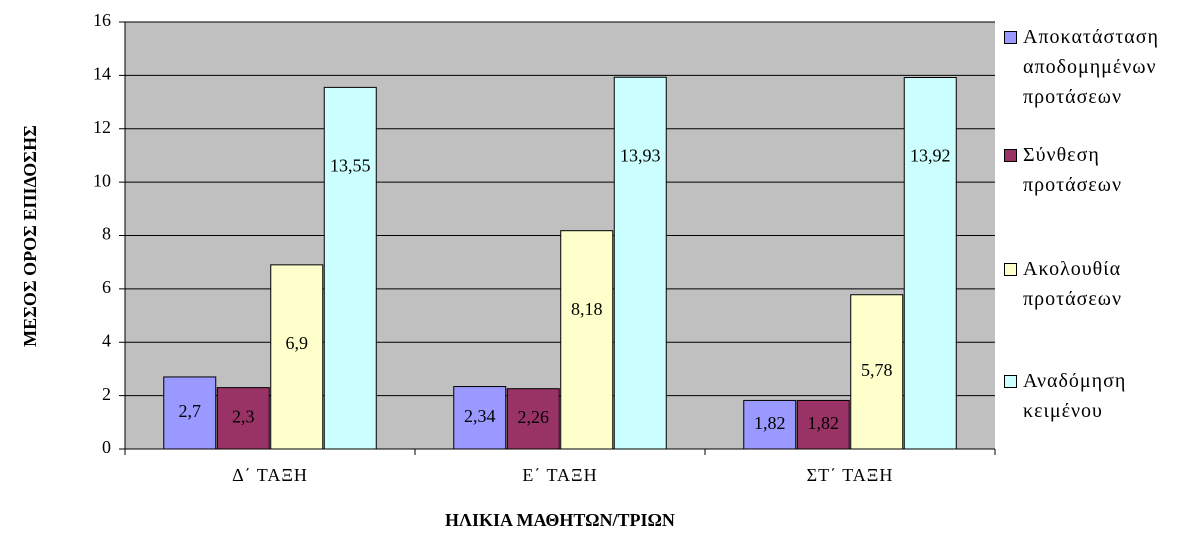 The height and width of the screenshot is (533, 1204). Describe the element at coordinates (560, 520) in the screenshot. I see `x-axis-title: ΗΛΙΚΙΑ ΜΑΘΗΤΩΝ/ΤΡΙΩΝ` at that location.